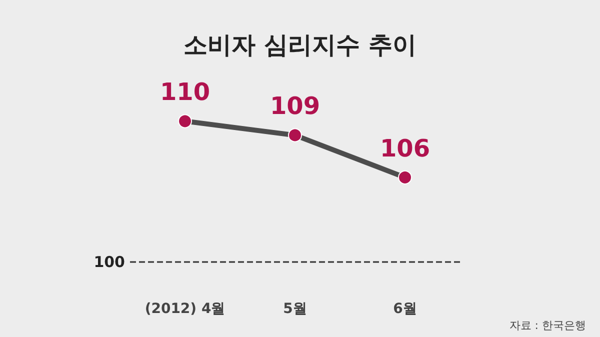 This screenshot has width=600, height=337. Describe the element at coordinates (185, 309) in the screenshot. I see `x-tick-label: (2012) 4월` at that location.